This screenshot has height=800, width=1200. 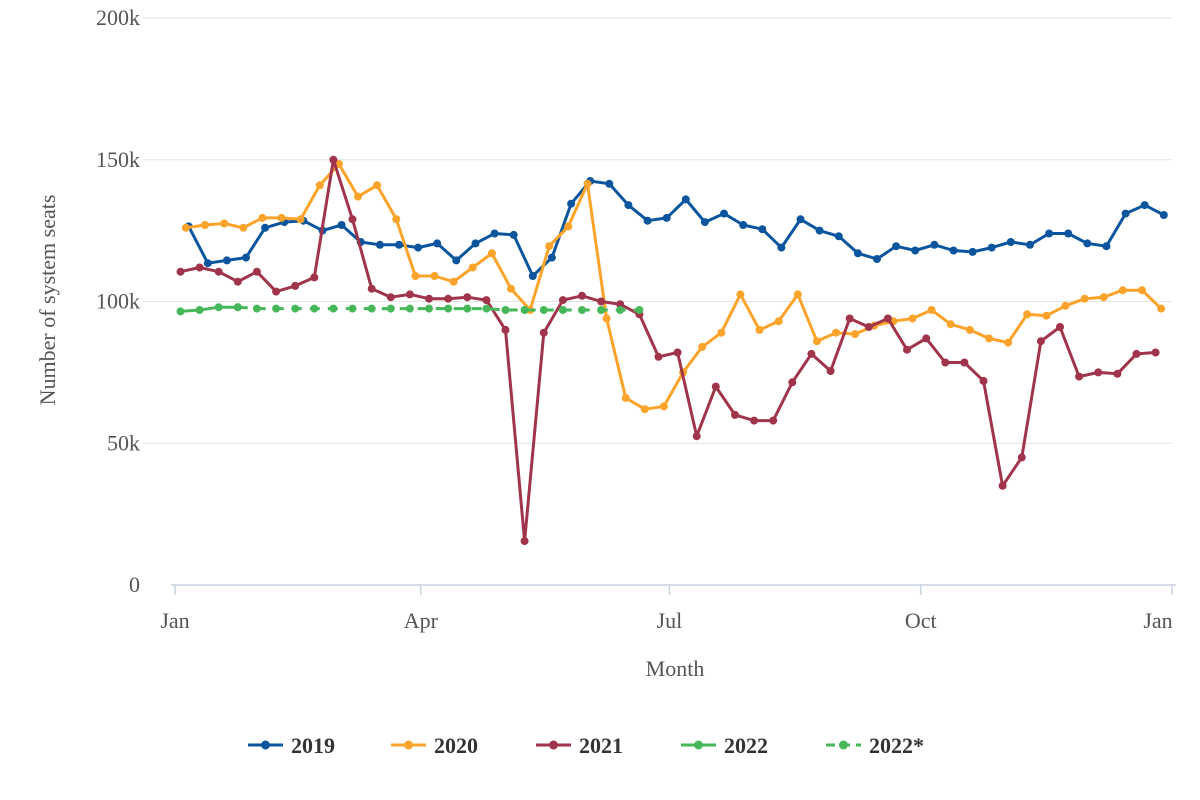 What do you see at coordinates (291, 745) in the screenshot?
I see `legend-item-2019: 2019` at bounding box center [291, 745].